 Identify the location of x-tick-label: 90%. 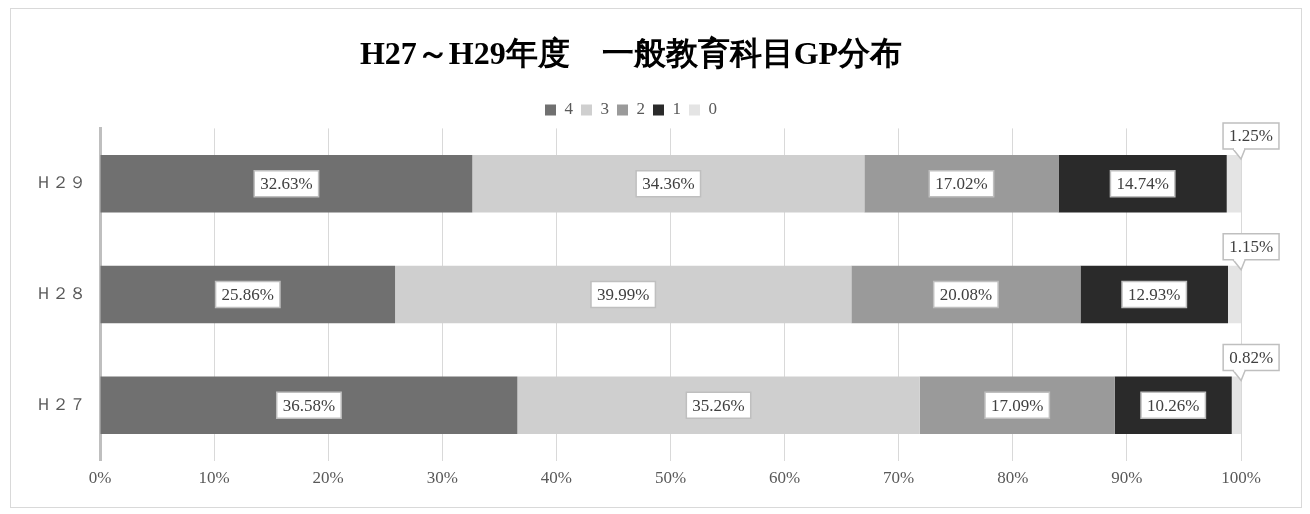
(1127, 478).